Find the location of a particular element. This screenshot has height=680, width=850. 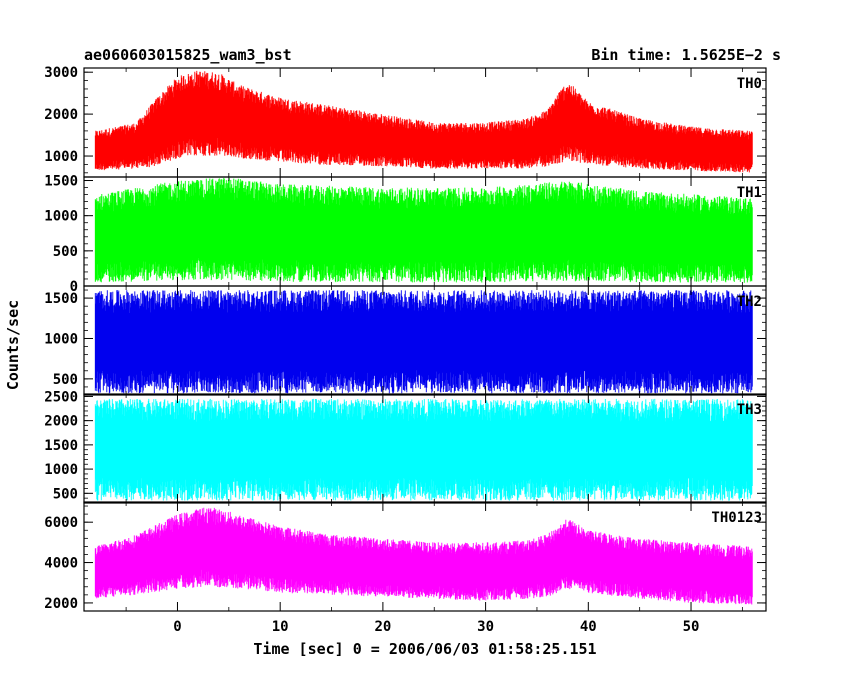

panel-th2: 500 1000 1500 TH2 is located at coordinates (405, 340).